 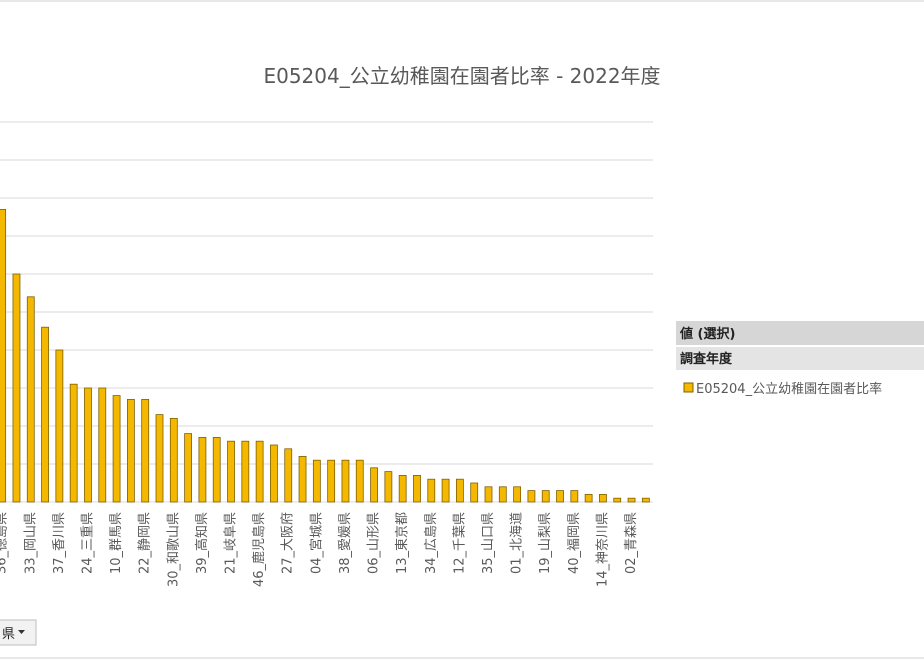 I want to click on x-tick-label: 34_広島県, so click(x=431, y=543).